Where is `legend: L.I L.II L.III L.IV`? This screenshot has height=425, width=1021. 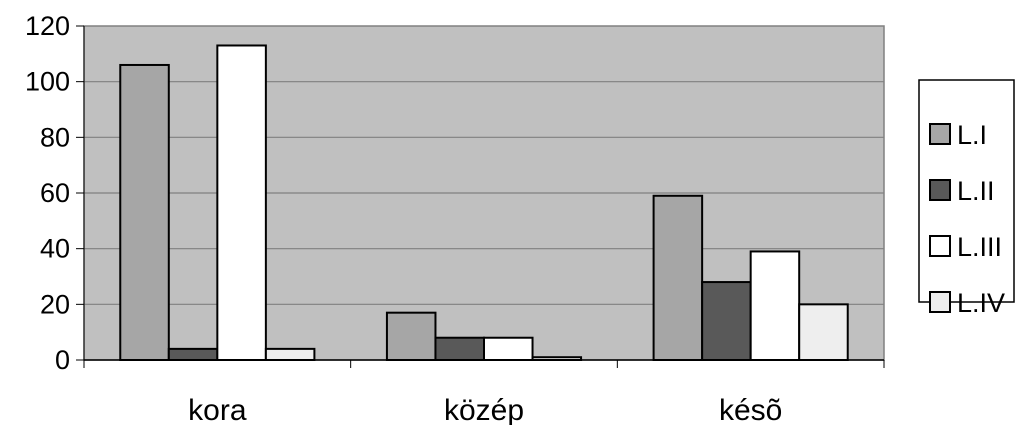
legend: L.I L.II L.III L.IV is located at coordinates (966, 198).